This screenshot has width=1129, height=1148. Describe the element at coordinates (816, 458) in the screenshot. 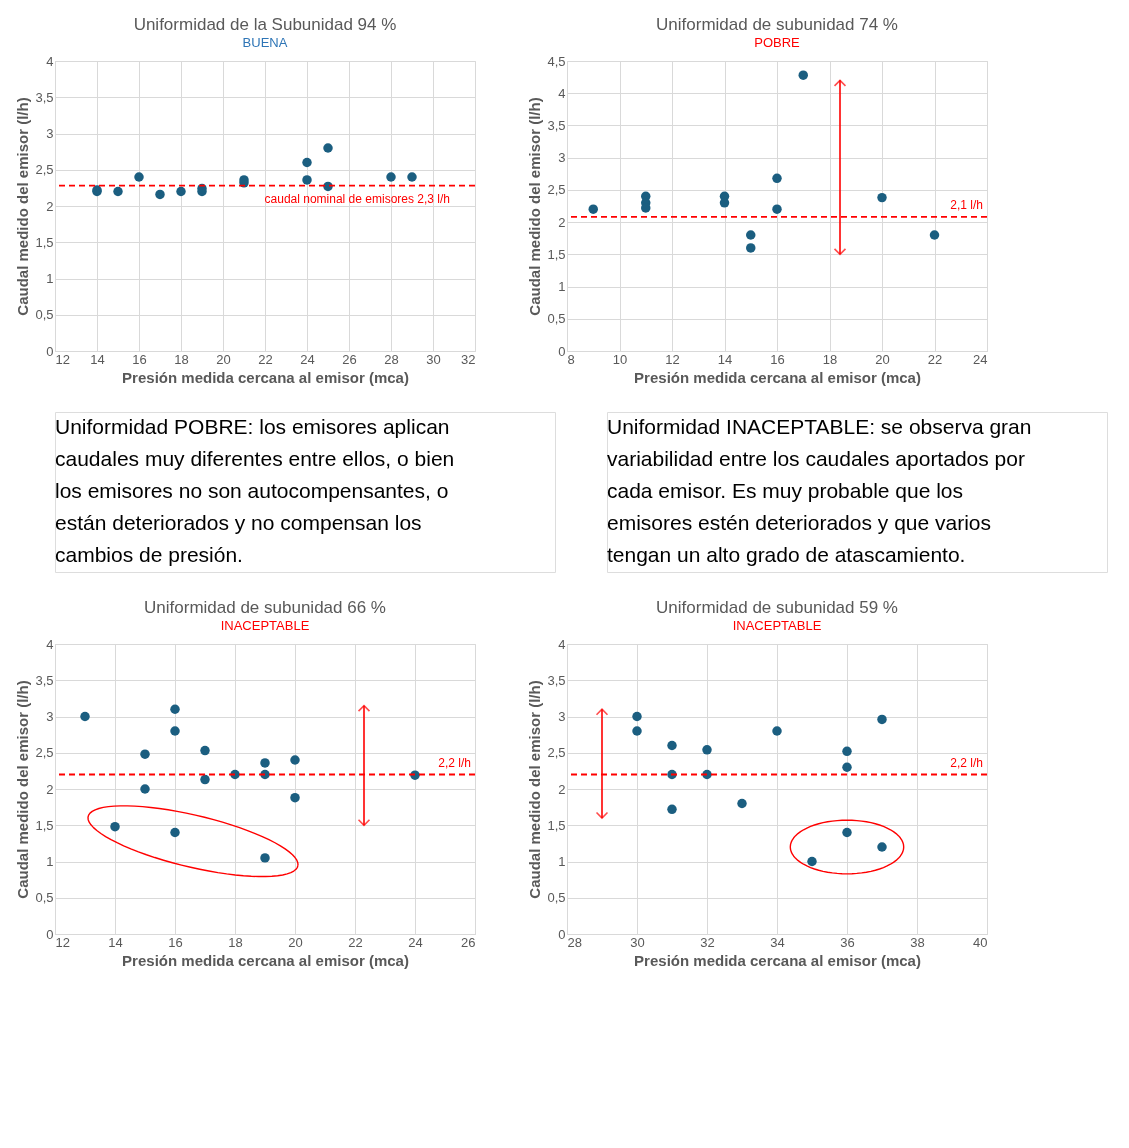

I see `text: variabilidad entre los caudales aportados por` at that location.